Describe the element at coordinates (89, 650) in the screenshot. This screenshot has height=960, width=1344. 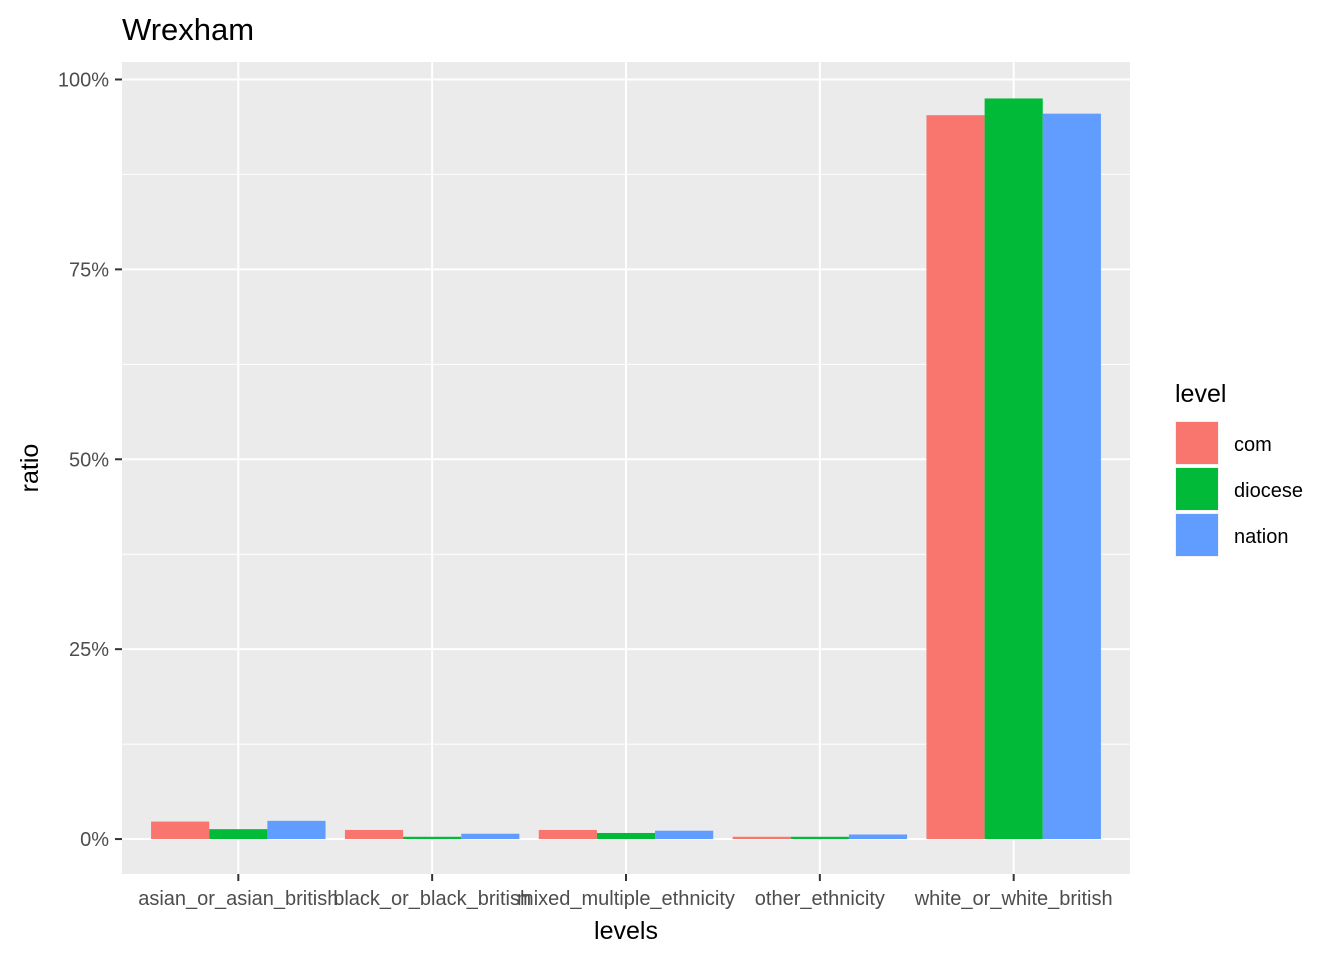
I see `y-tick-label: 25%` at that location.